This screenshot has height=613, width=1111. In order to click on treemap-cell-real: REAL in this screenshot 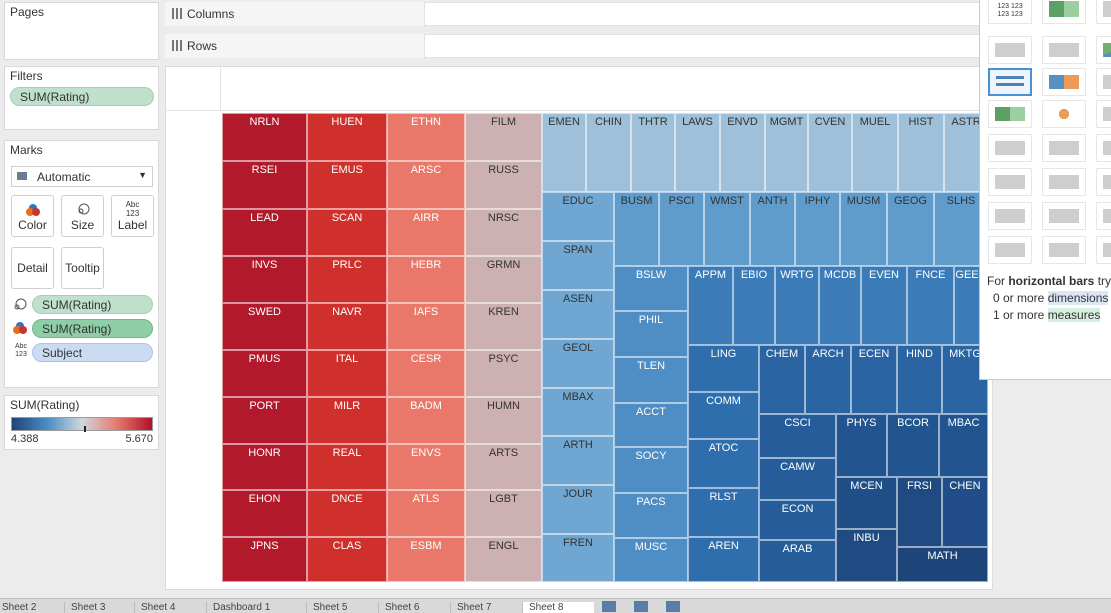, I will do `click(347, 467)`.